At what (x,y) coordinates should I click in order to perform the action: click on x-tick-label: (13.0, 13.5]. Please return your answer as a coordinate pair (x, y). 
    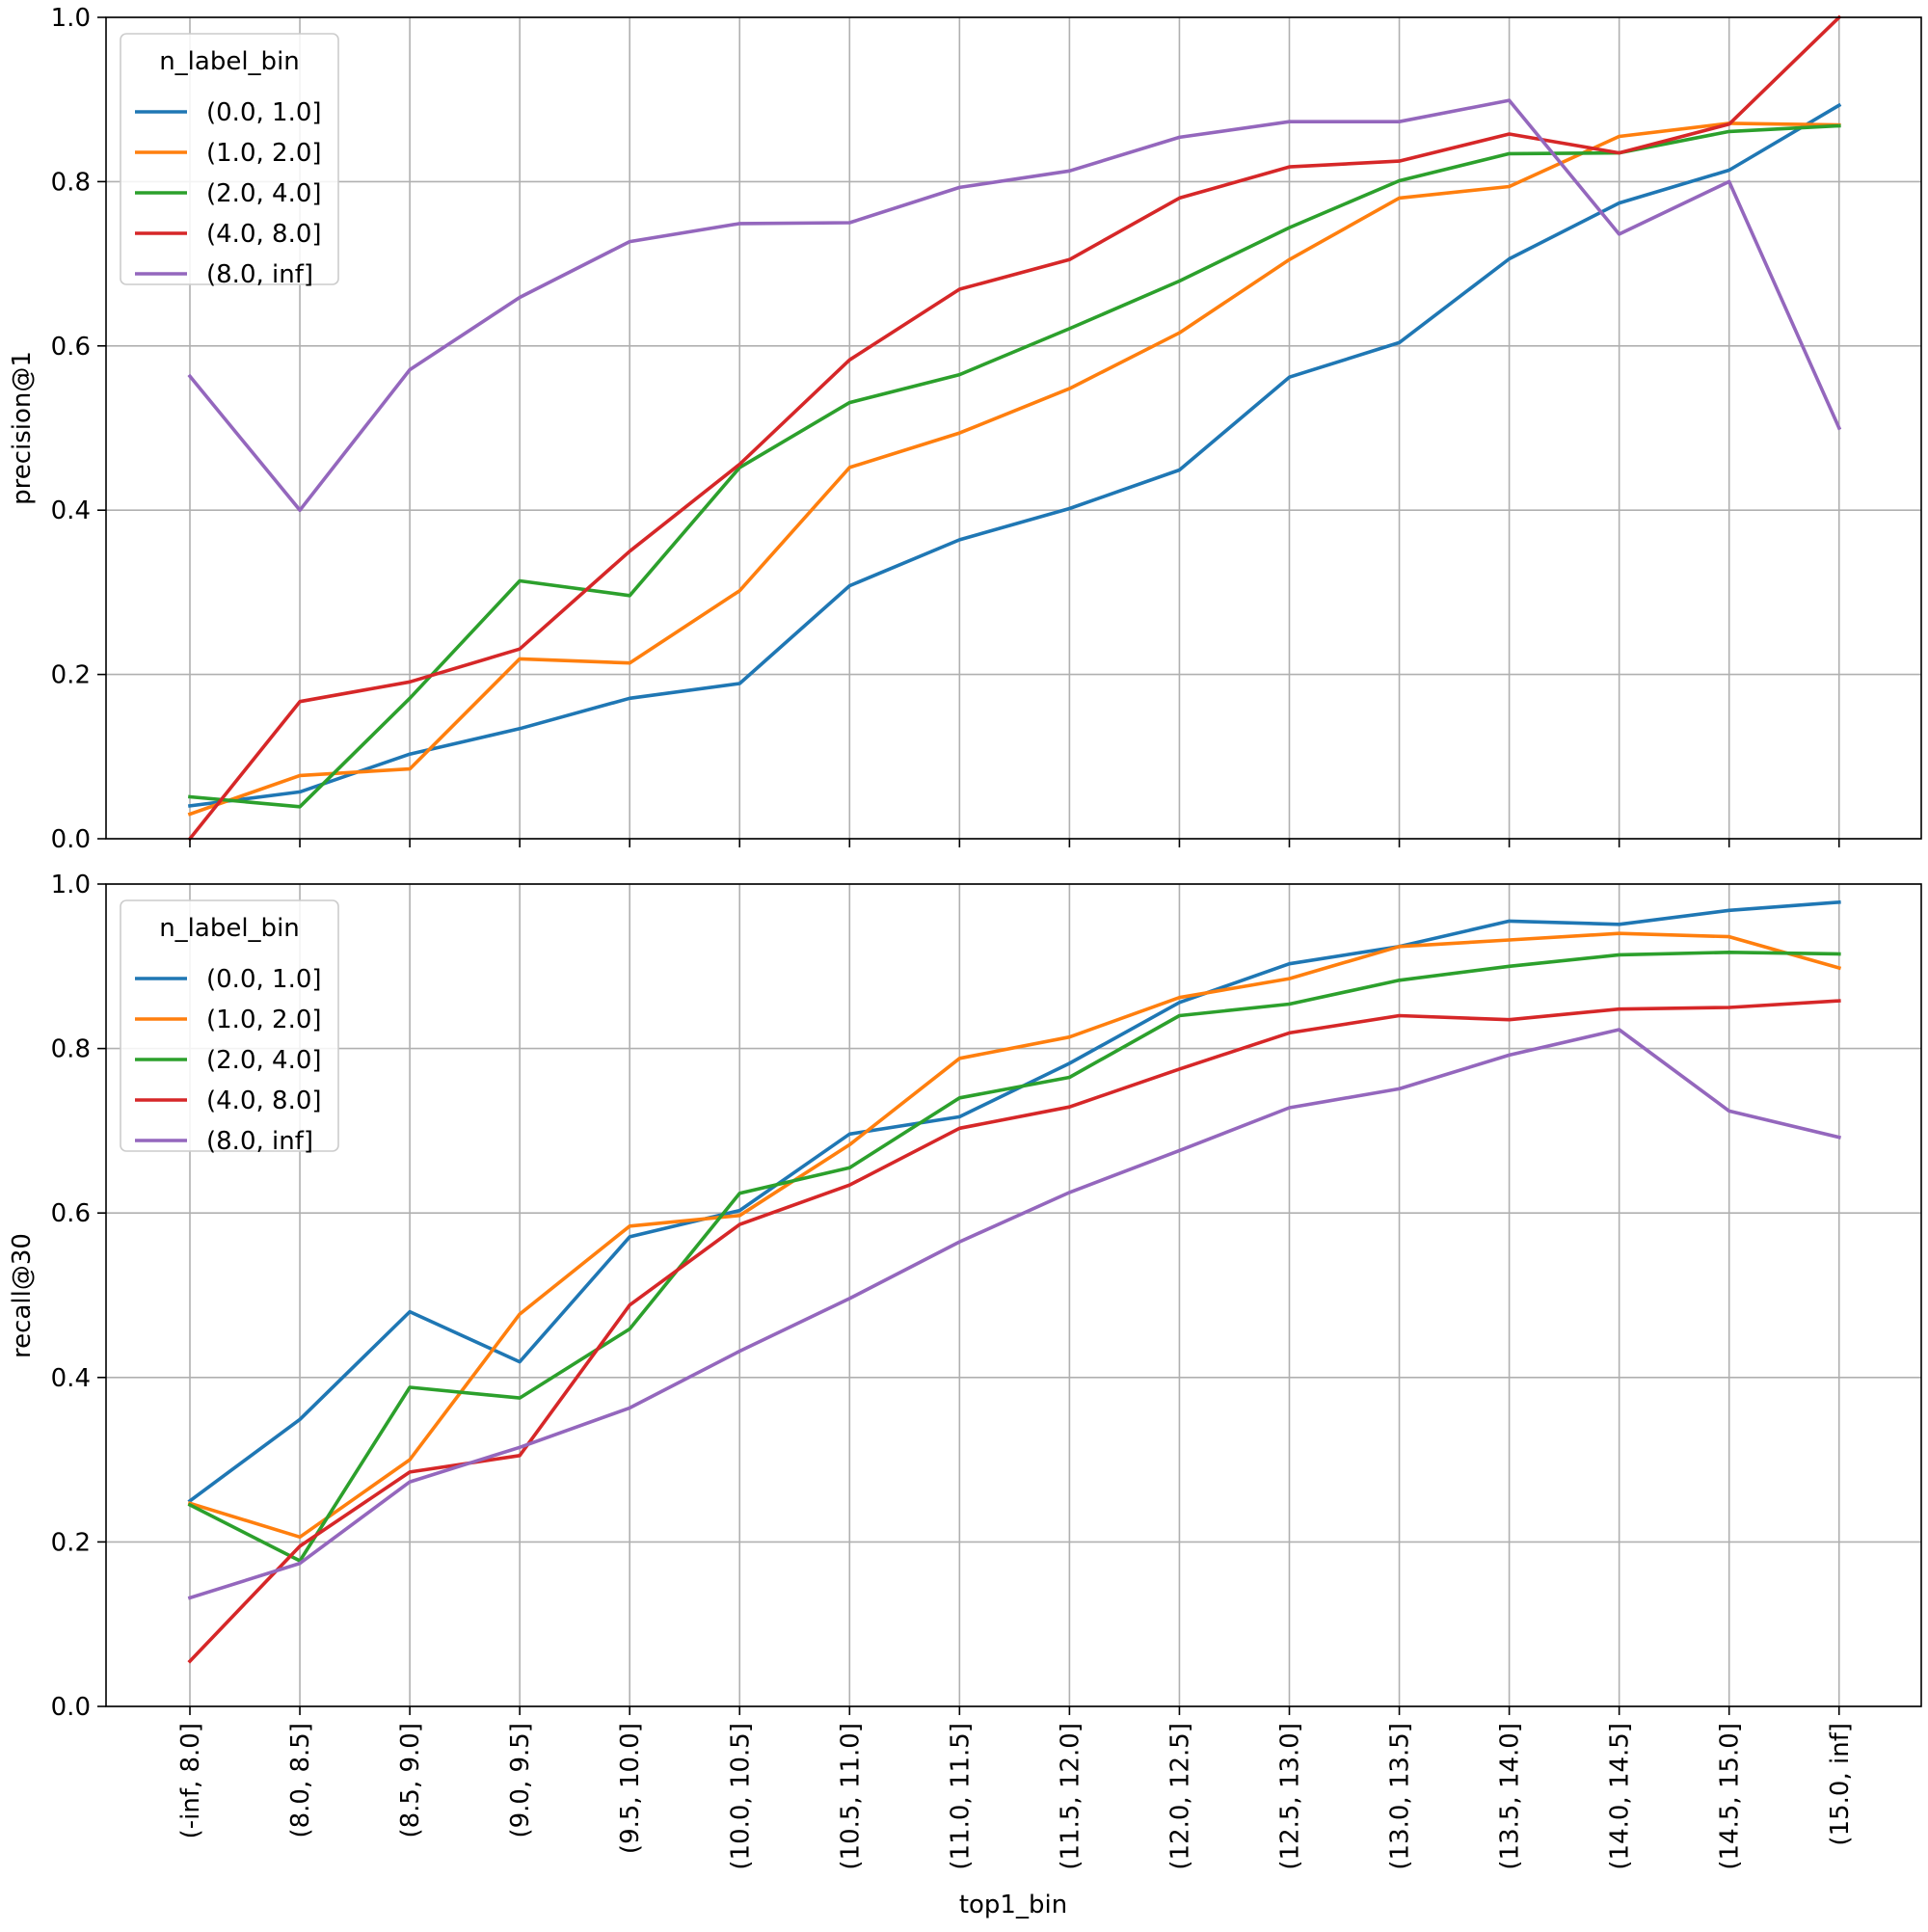
    Looking at the image, I should click on (1400, 1797).